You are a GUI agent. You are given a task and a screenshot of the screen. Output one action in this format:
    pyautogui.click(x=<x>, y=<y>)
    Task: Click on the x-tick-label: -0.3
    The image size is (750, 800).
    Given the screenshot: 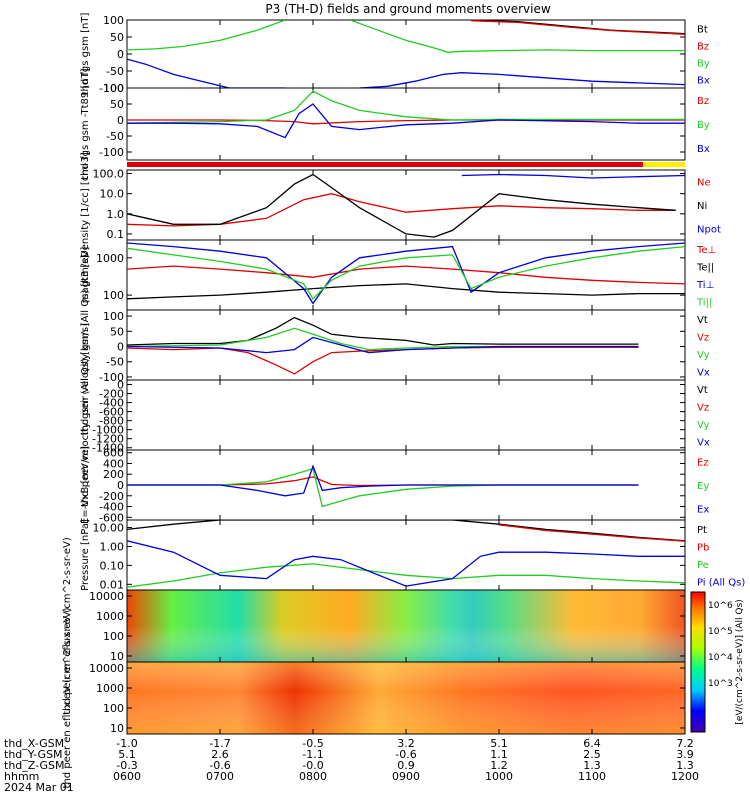 What is the action you would take?
    pyautogui.click(x=126, y=765)
    